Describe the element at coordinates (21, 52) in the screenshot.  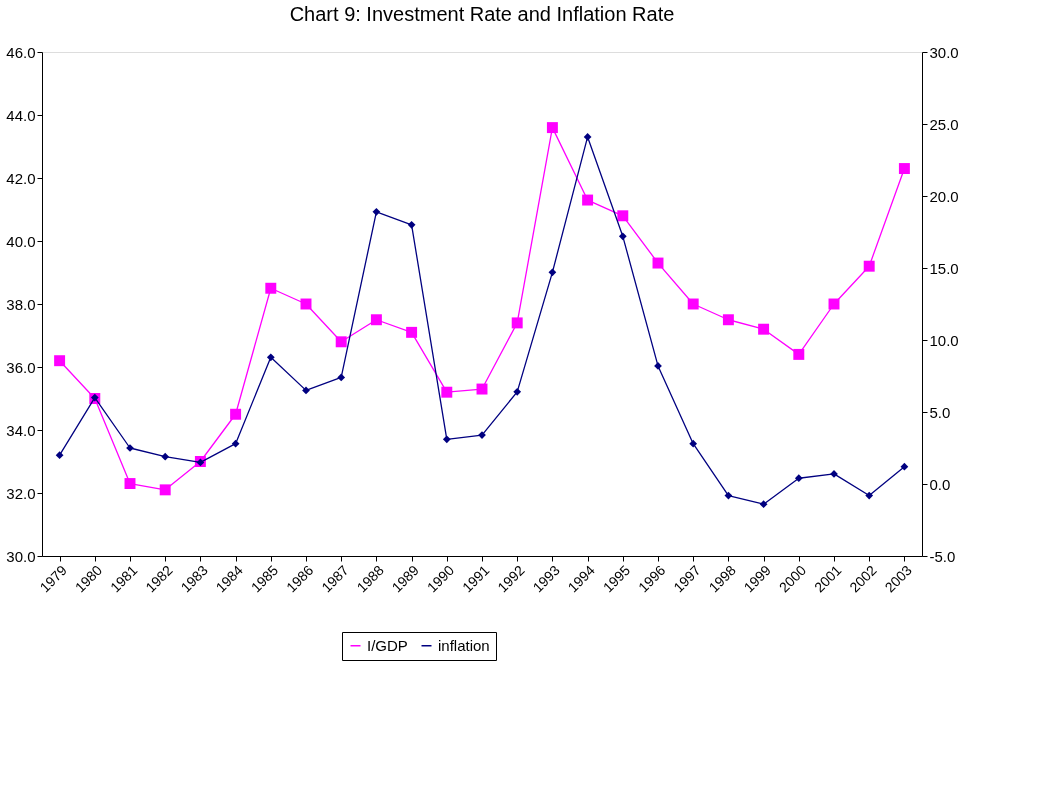
I see `y-tick-label: 46.0` at that location.